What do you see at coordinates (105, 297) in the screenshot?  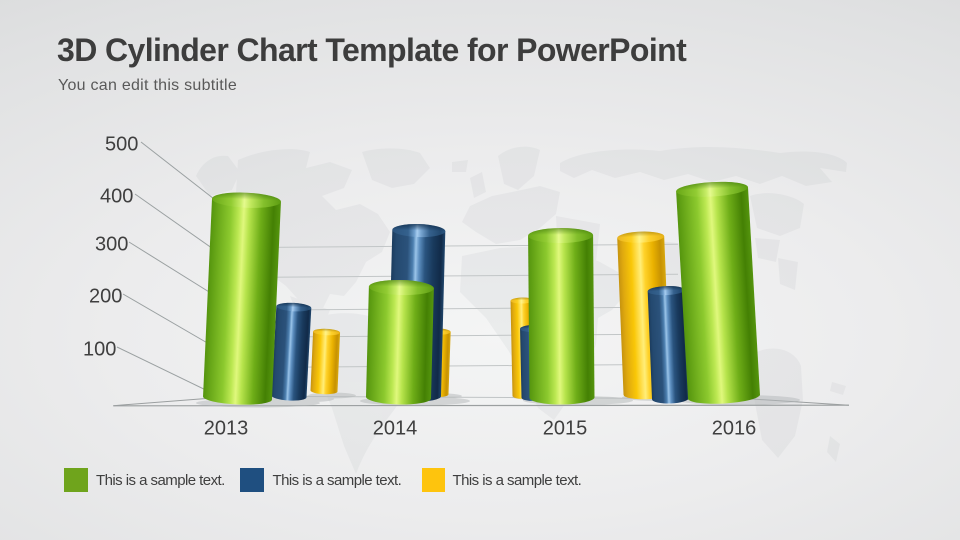 I see `svg-text: 200` at bounding box center [105, 297].